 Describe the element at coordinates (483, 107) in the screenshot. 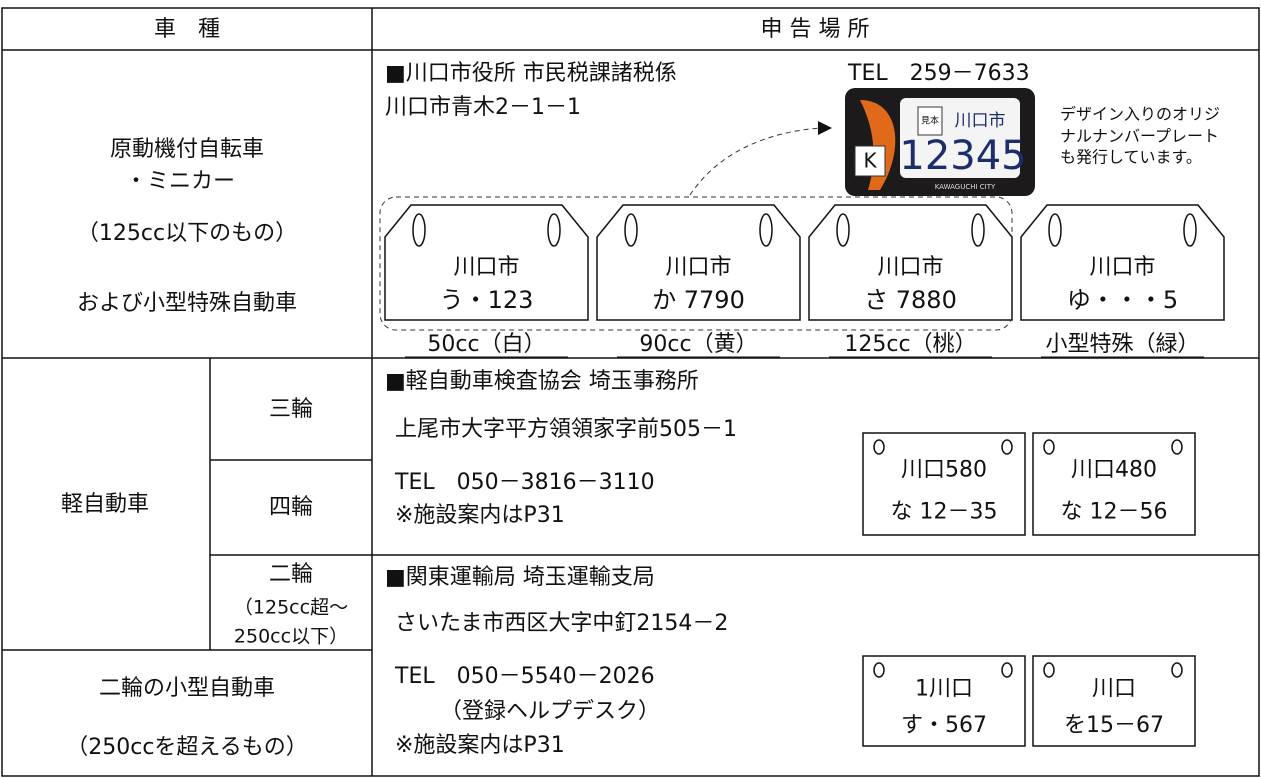

I see `office-address: 川口市青木2－1－1` at that location.